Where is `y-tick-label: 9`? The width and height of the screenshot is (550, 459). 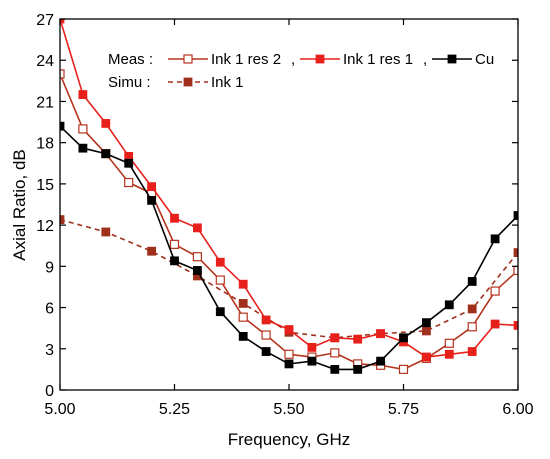 y-tick-label: 9 is located at coordinates (49, 267).